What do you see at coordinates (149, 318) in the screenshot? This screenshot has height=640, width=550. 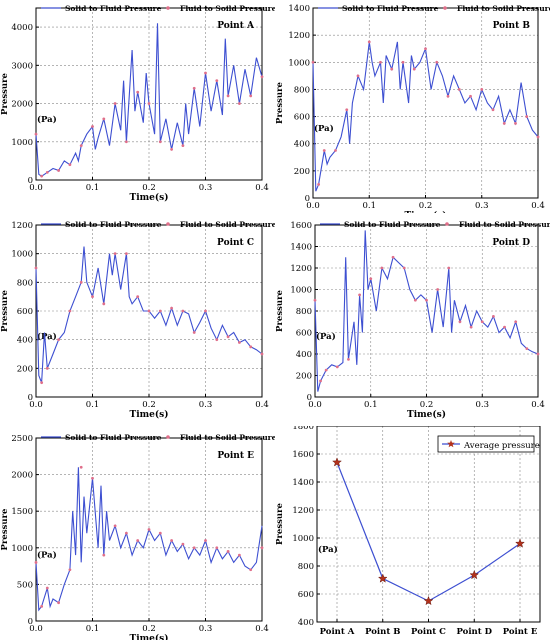 I see `series-fluid-to-solid` at bounding box center [149, 318].